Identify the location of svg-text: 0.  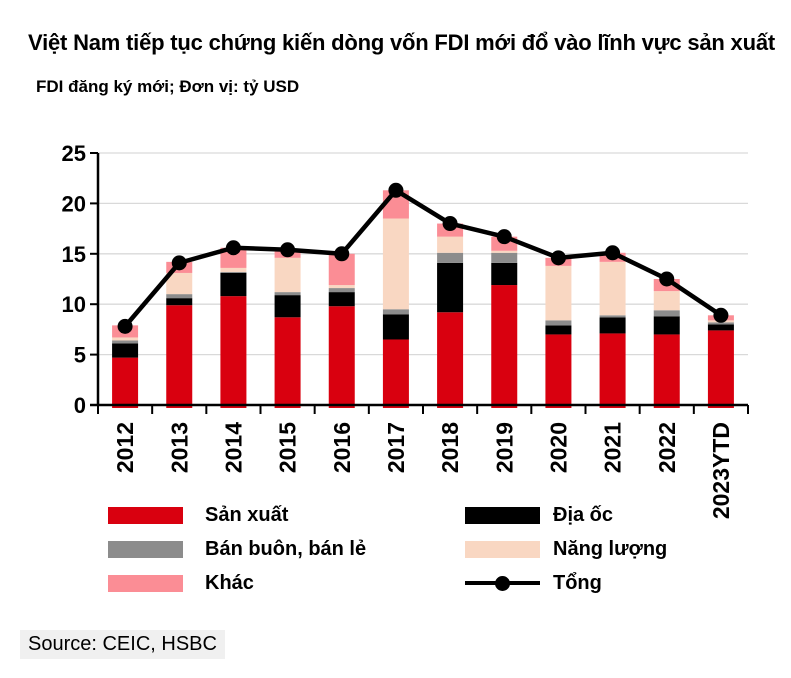
(80, 405).